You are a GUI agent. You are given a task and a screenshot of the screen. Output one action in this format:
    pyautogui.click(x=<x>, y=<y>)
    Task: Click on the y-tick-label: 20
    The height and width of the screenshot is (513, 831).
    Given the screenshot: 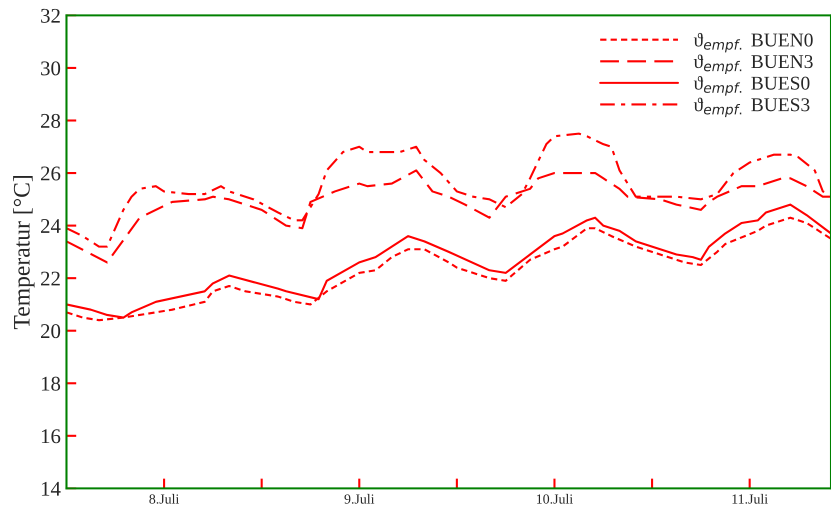 What is the action you would take?
    pyautogui.click(x=50, y=331)
    